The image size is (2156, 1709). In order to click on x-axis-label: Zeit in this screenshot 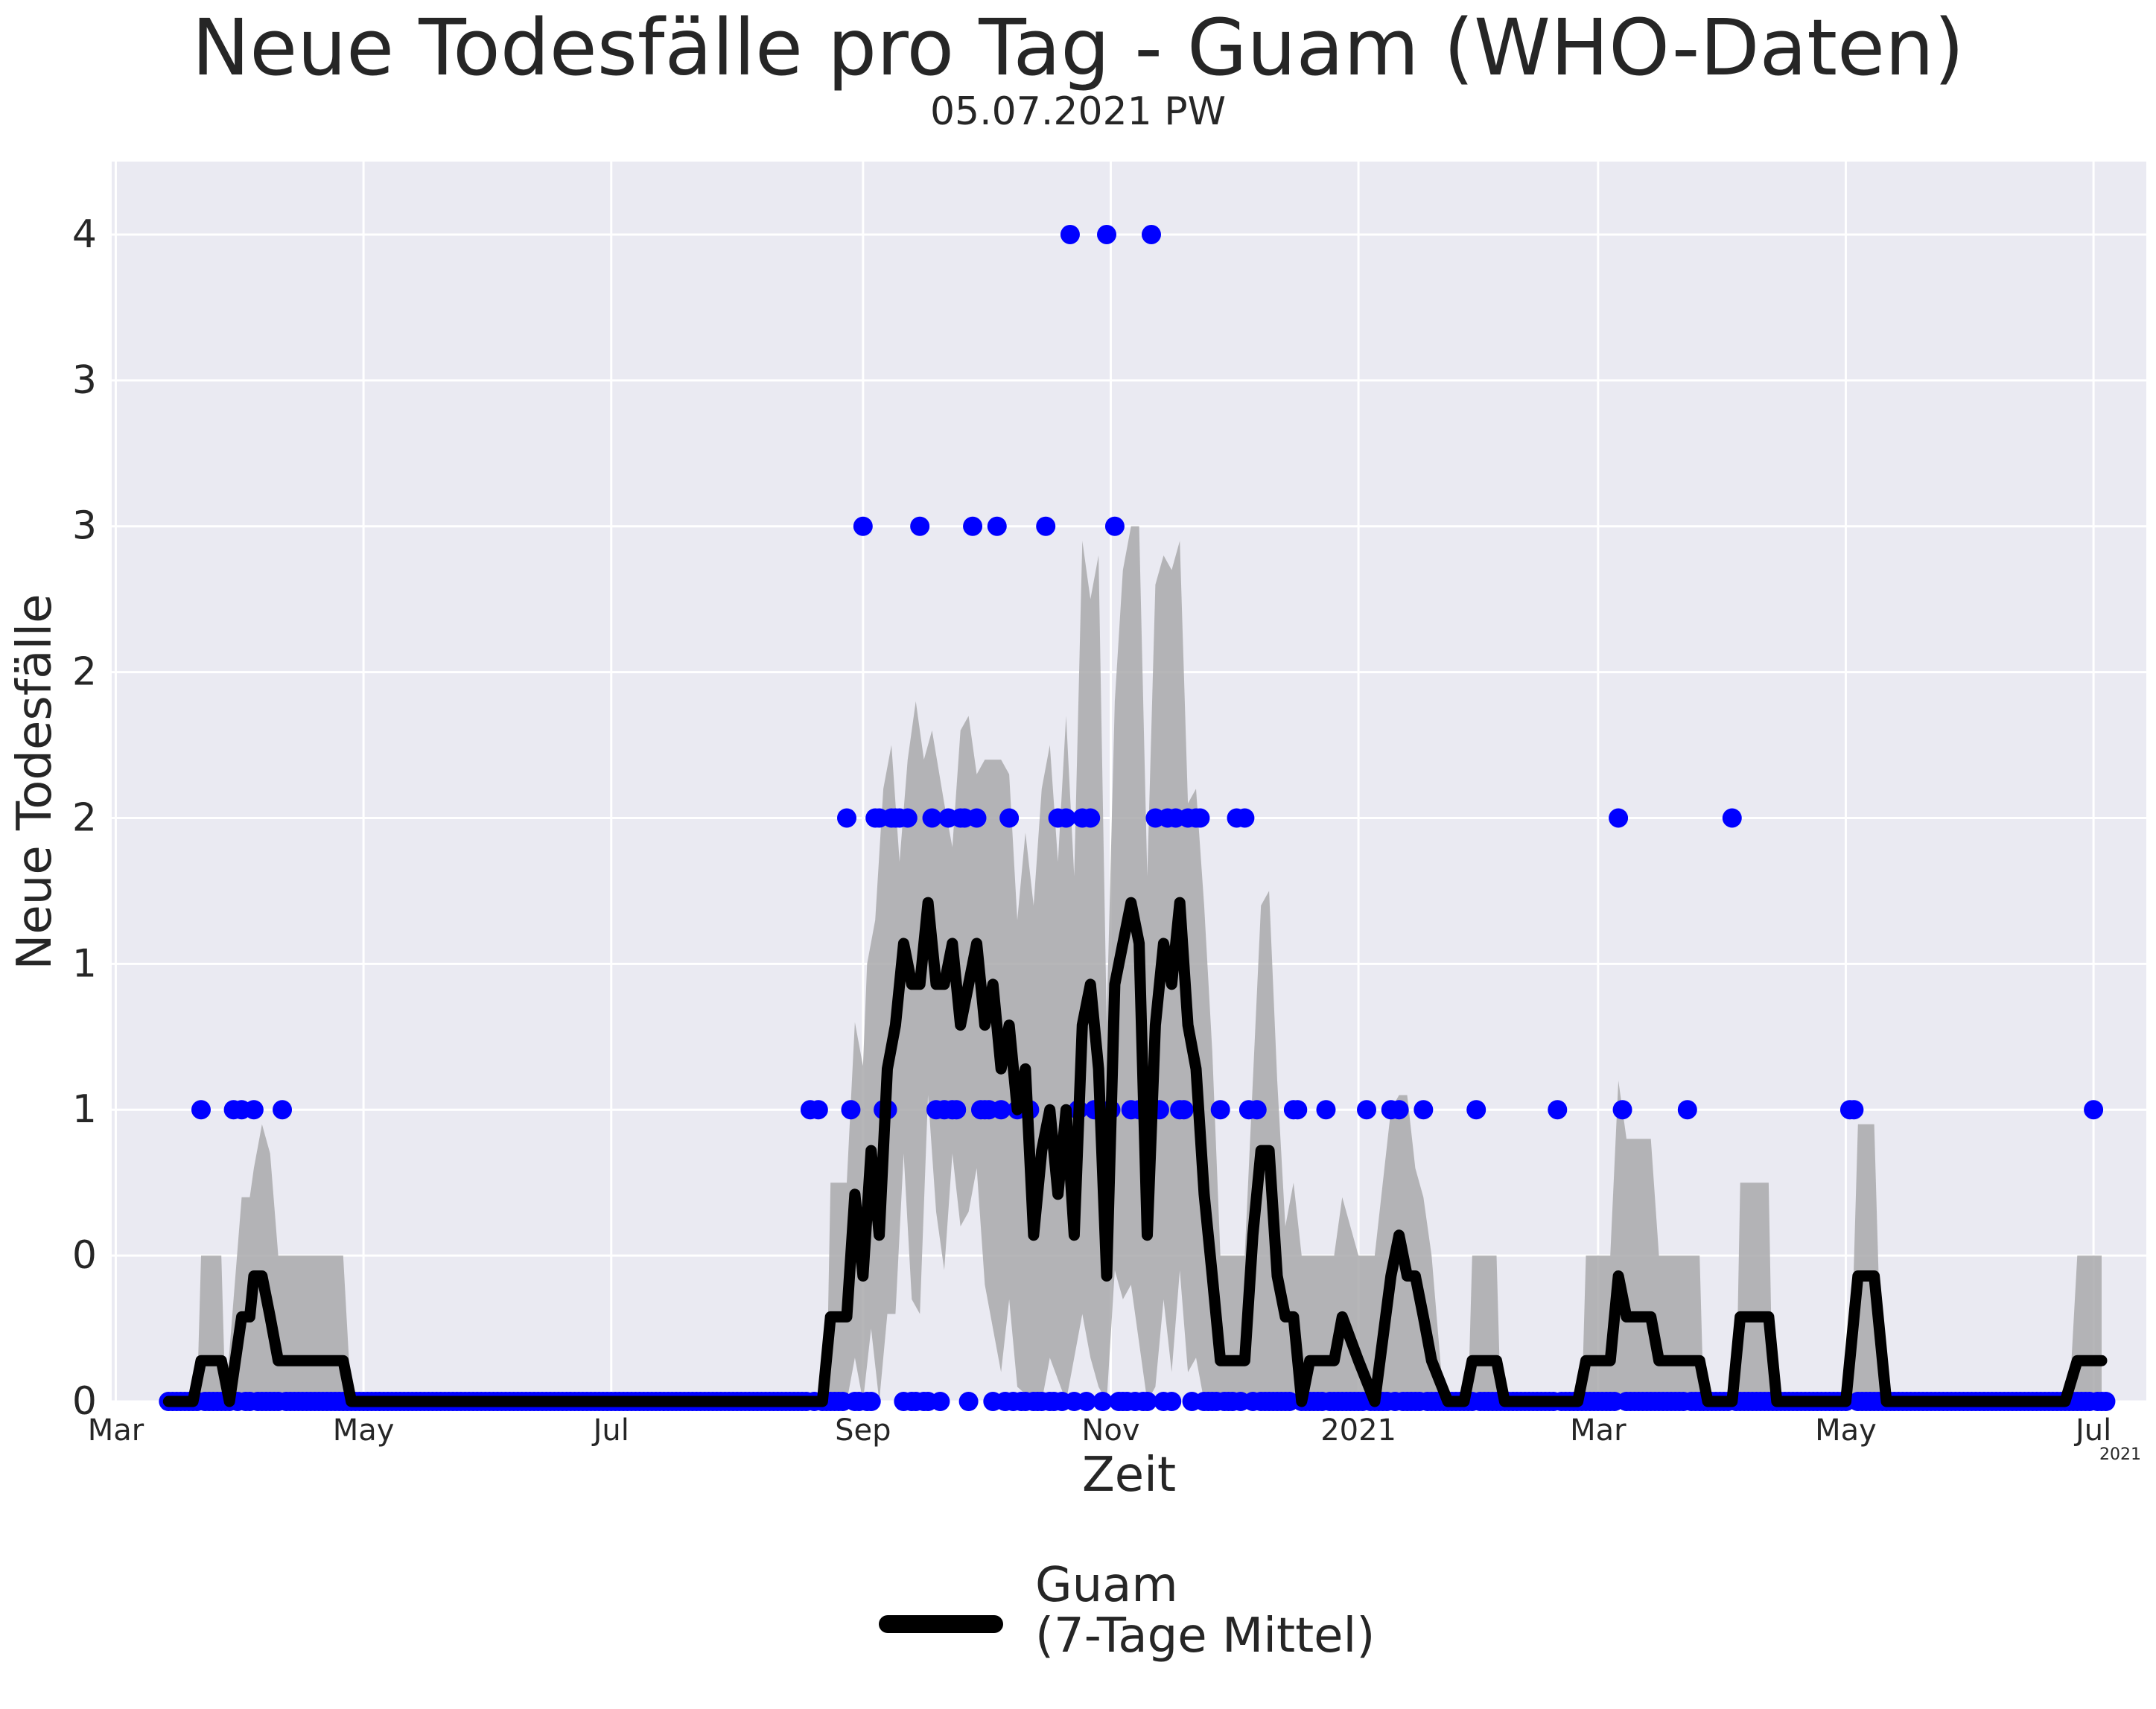, I will do `click(1129, 1475)`.